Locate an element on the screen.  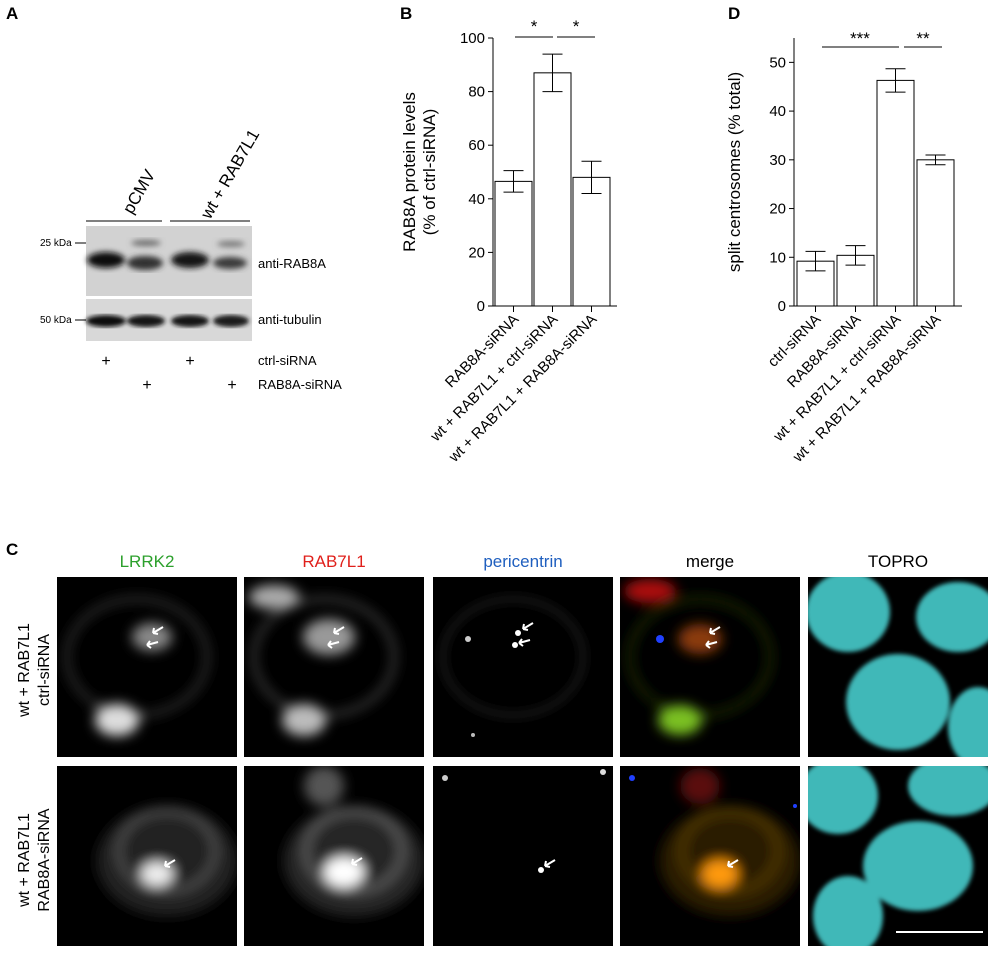
blot-label-rab8a: anti-RAB8A is located at coordinates (292, 263).